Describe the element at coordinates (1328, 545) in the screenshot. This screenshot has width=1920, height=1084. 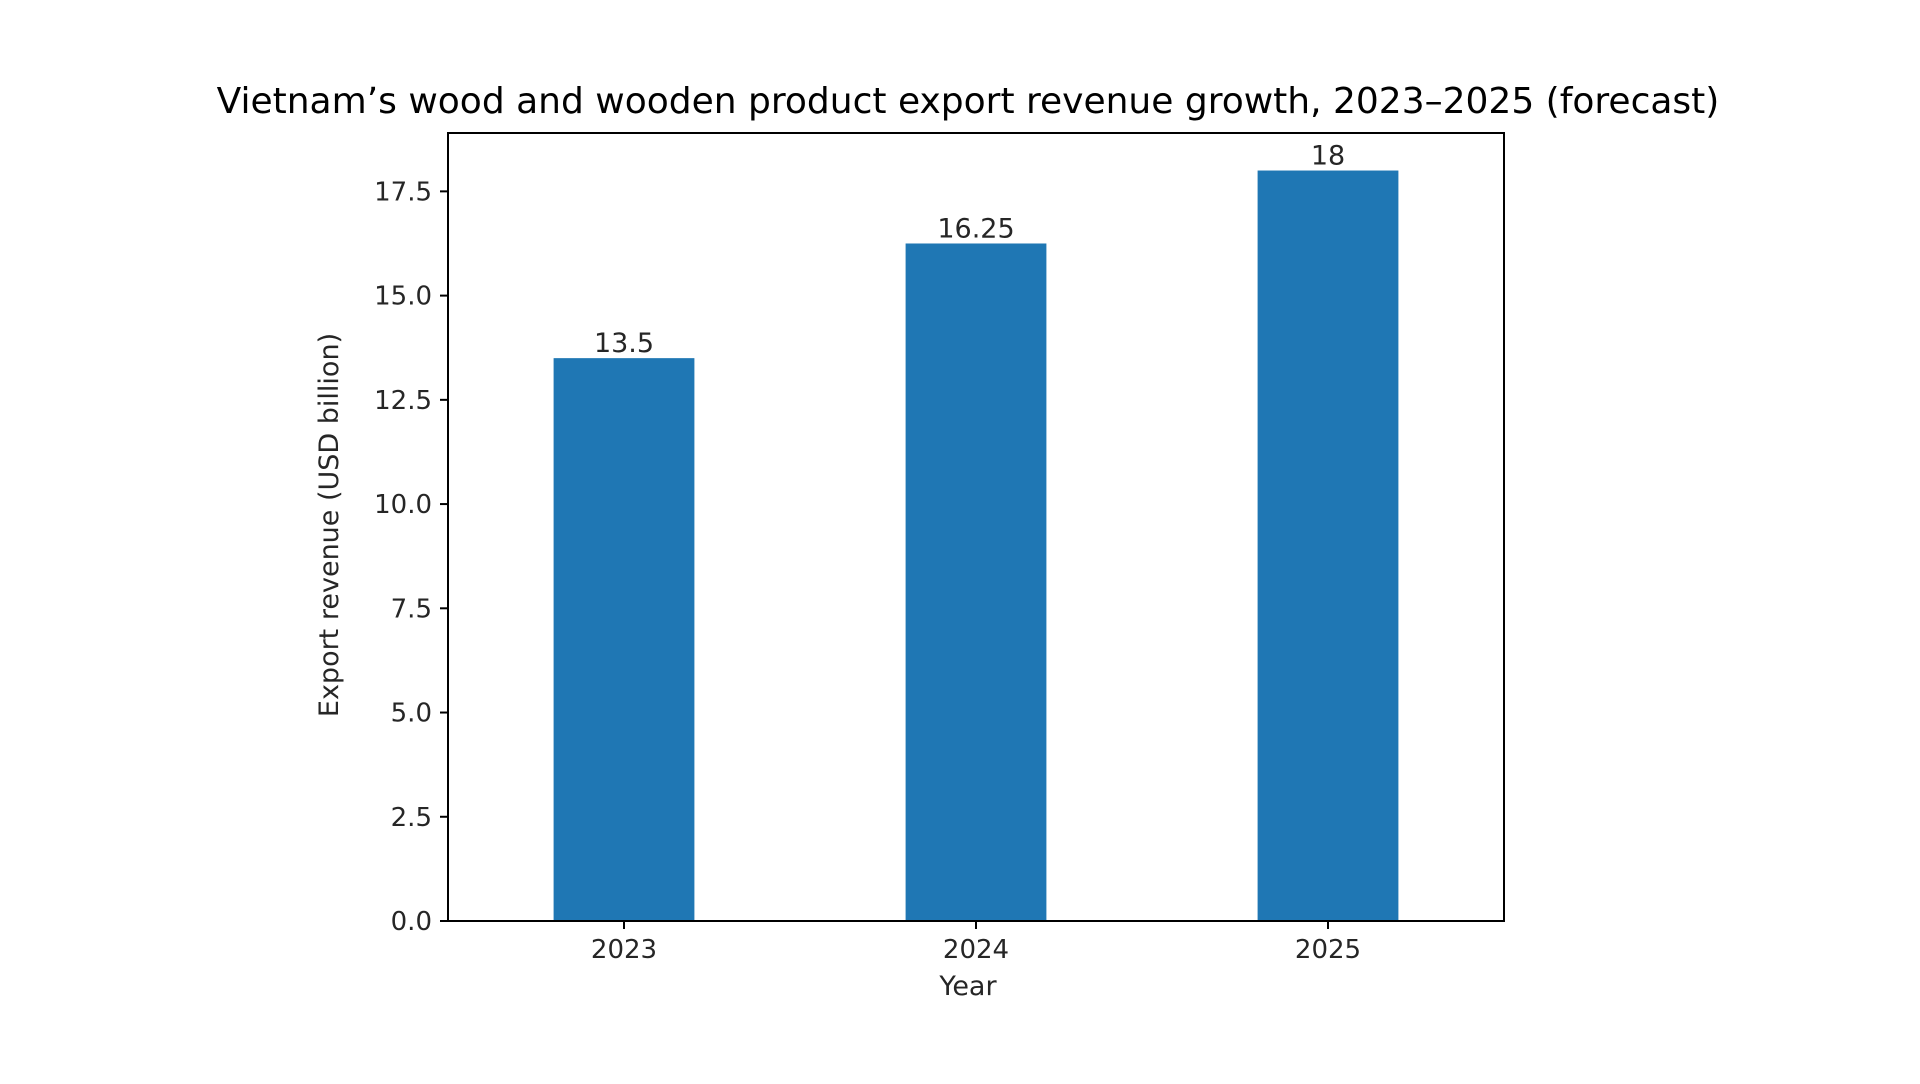
I see `bar-2025` at that location.